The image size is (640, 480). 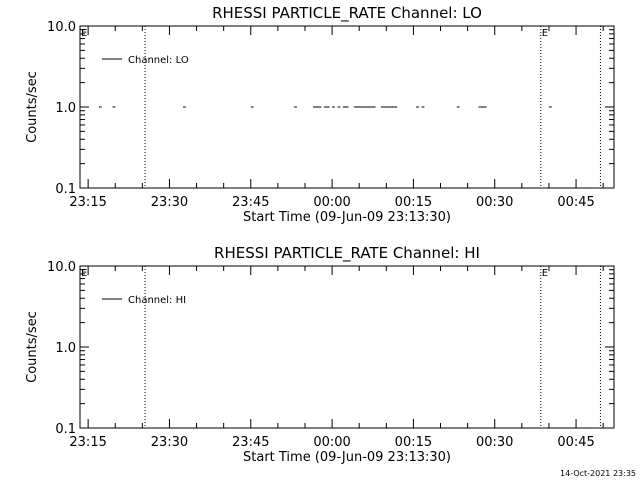 I want to click on chart-title: RHESSI PARTICLE_RATE Channel: HI, so click(x=347, y=253).